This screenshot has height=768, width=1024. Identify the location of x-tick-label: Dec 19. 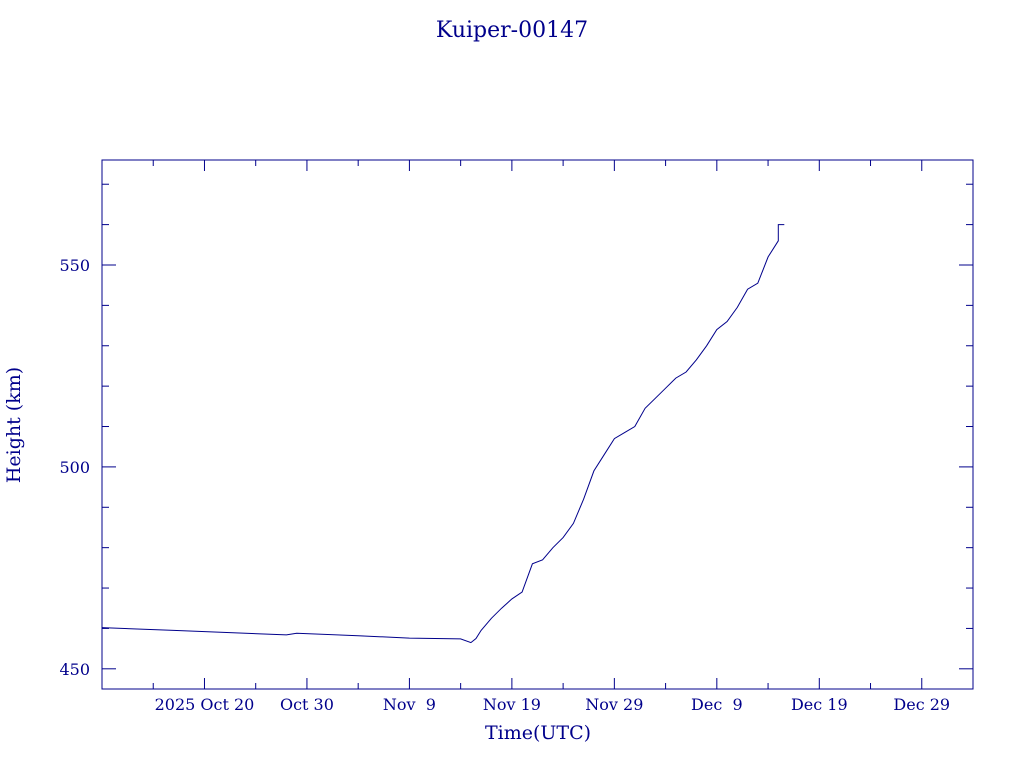
(819, 704).